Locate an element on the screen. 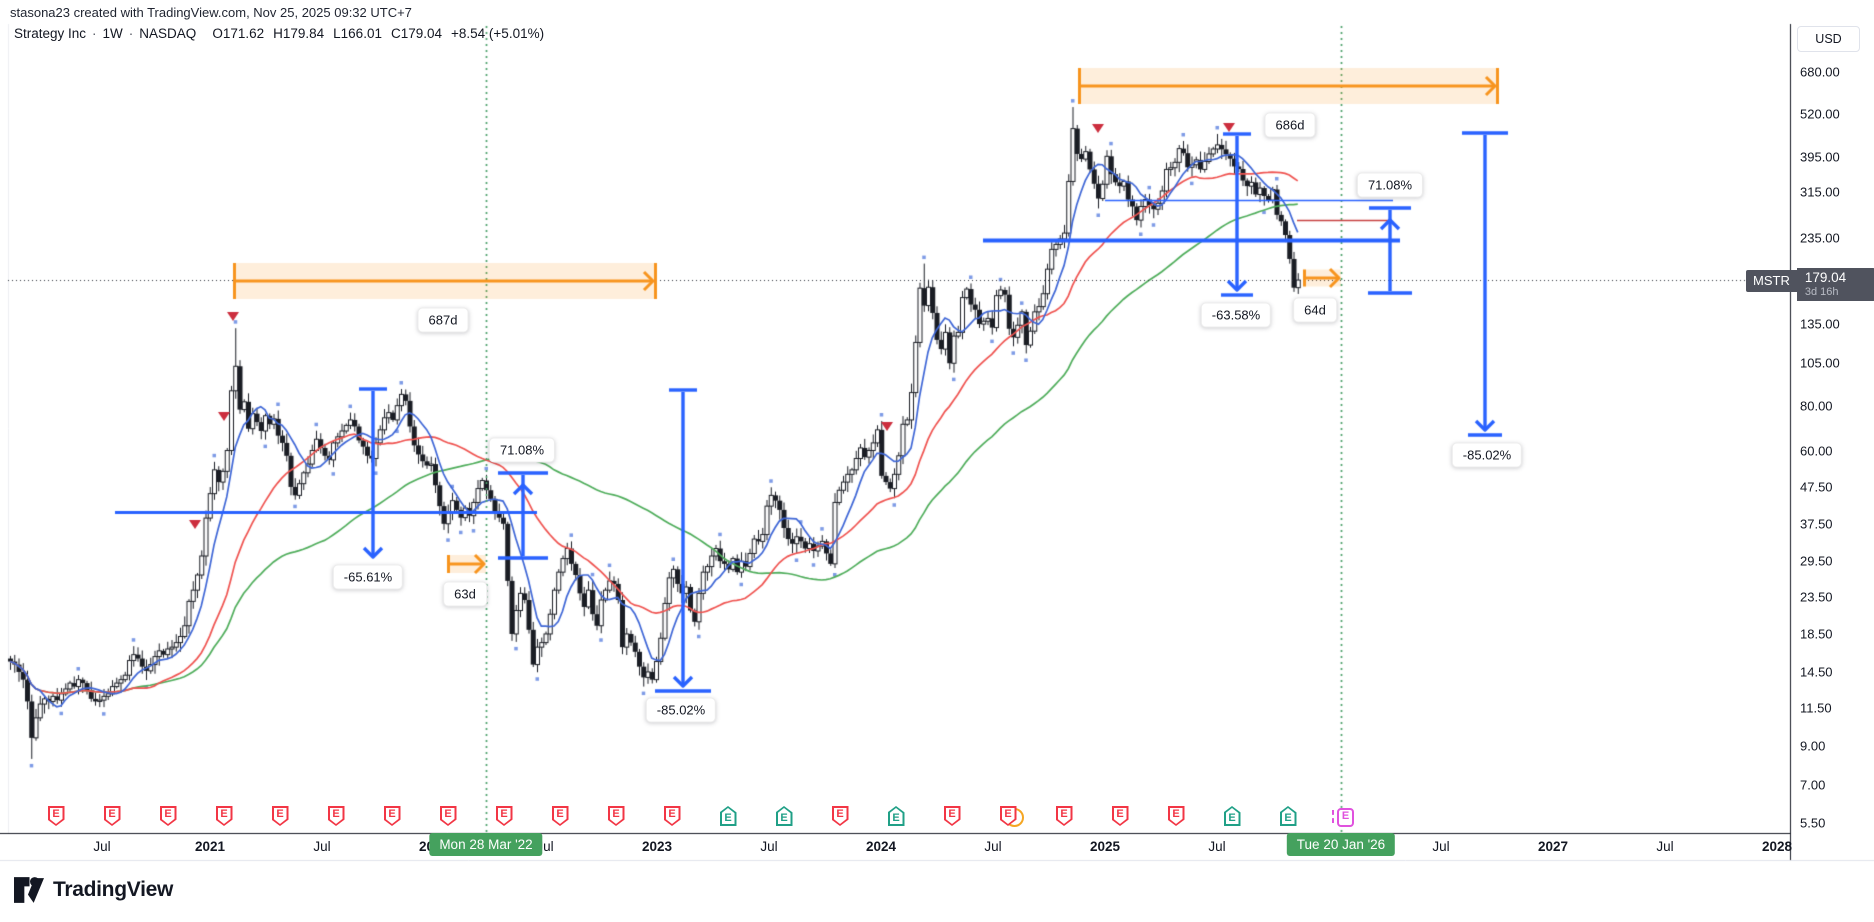 The image size is (1874, 922). price-tick: 235.00 is located at coordinates (1820, 238).